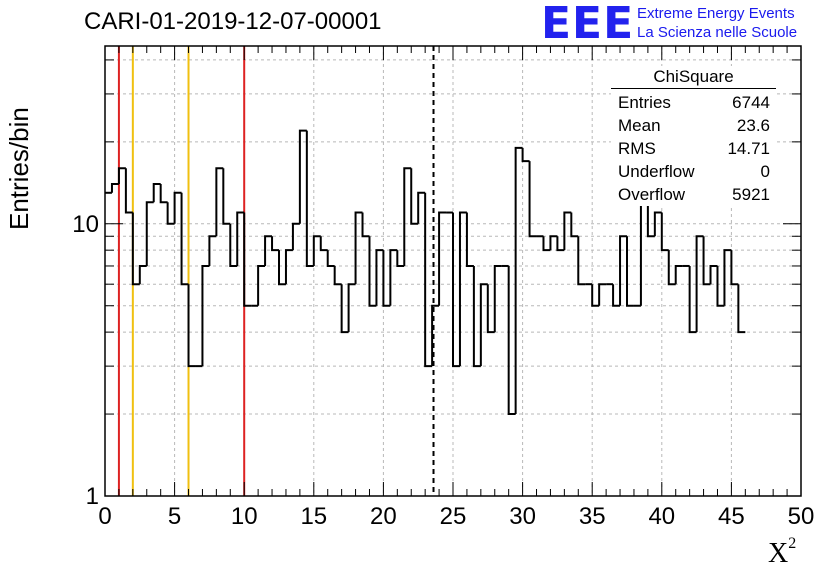 This screenshot has height=572, width=836. Describe the element at coordinates (85, 224) in the screenshot. I see `y-tick-label: 10` at that location.